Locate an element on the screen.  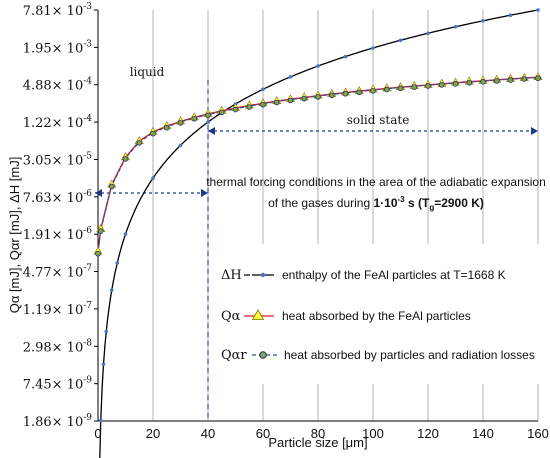
annotation-thermal-bold2: s (T is located at coordinates (417, 203).